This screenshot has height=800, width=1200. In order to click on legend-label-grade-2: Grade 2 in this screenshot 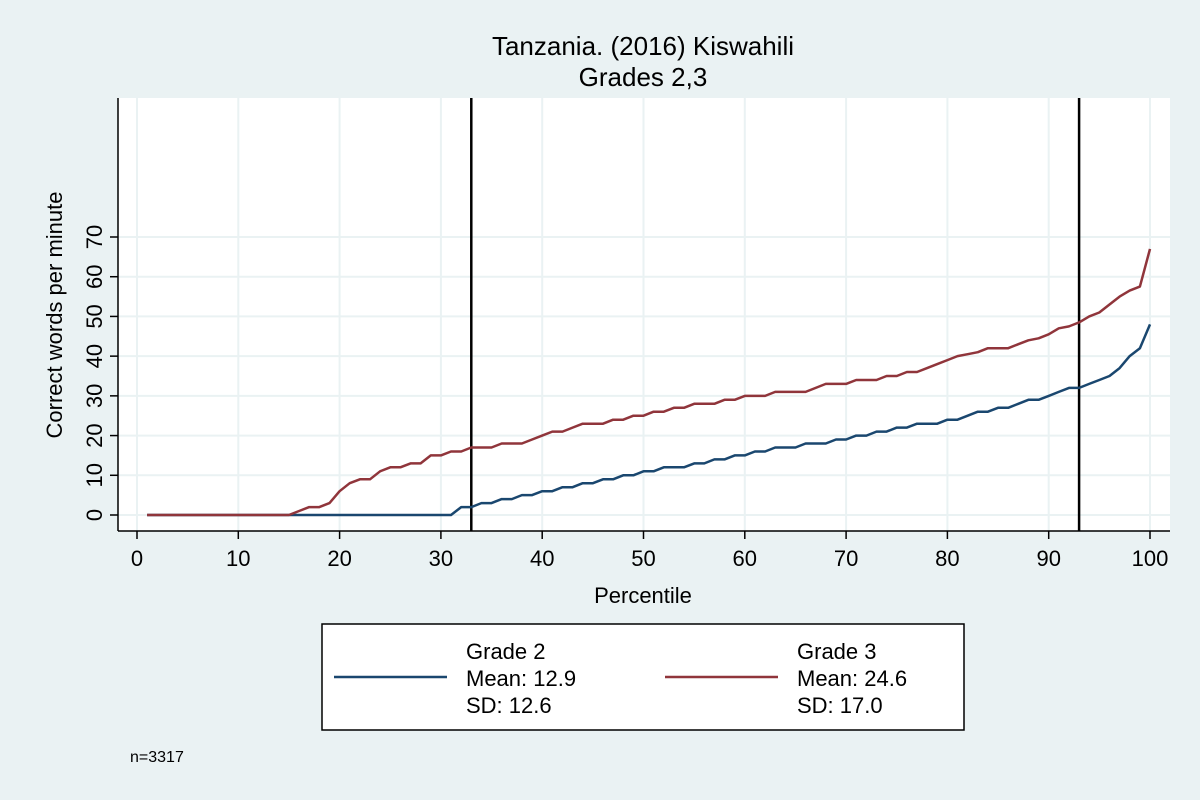, I will do `click(506, 651)`.